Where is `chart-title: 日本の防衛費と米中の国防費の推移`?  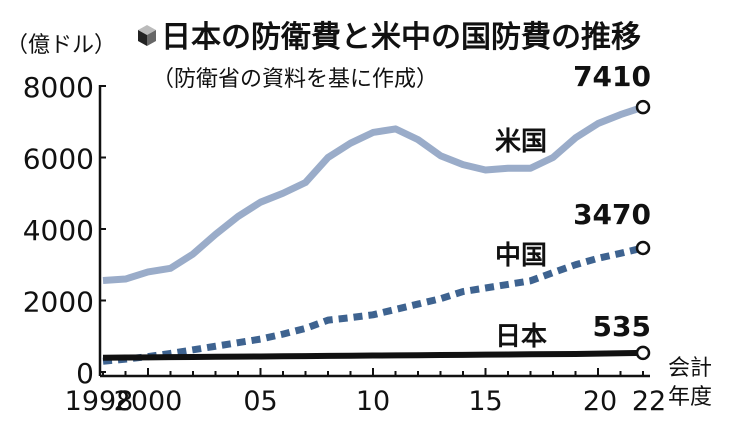 chart-title: 日本の防衛費と米中の国防費の推移 is located at coordinates (401, 37).